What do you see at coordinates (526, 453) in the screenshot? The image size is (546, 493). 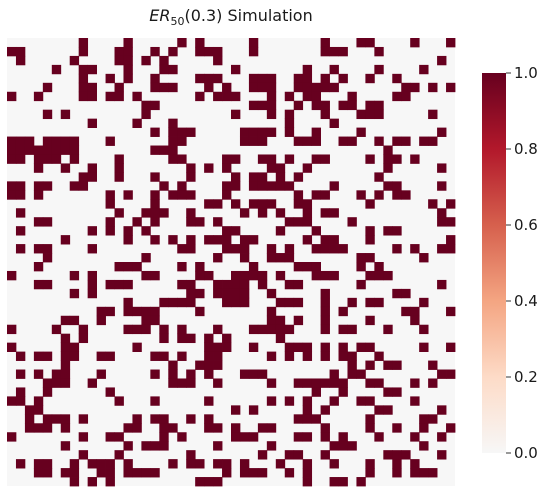 I see `colorbar-tick-label: 0.0` at bounding box center [526, 453].